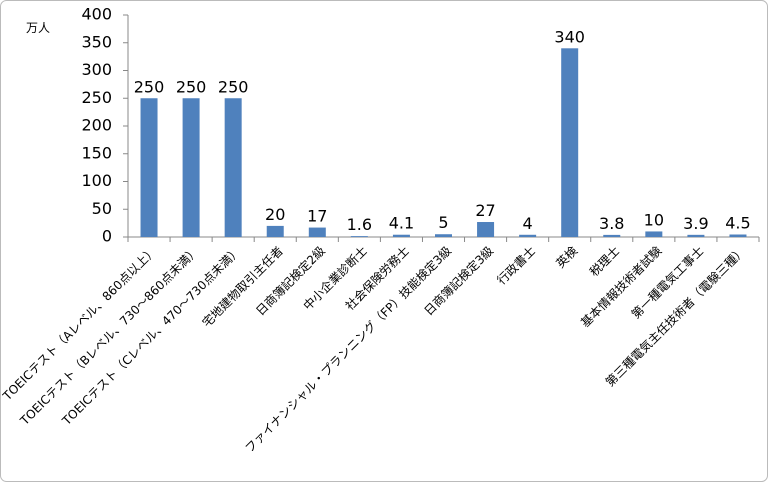 This screenshot has height=482, width=768. I want to click on value-label: 10, so click(654, 219).